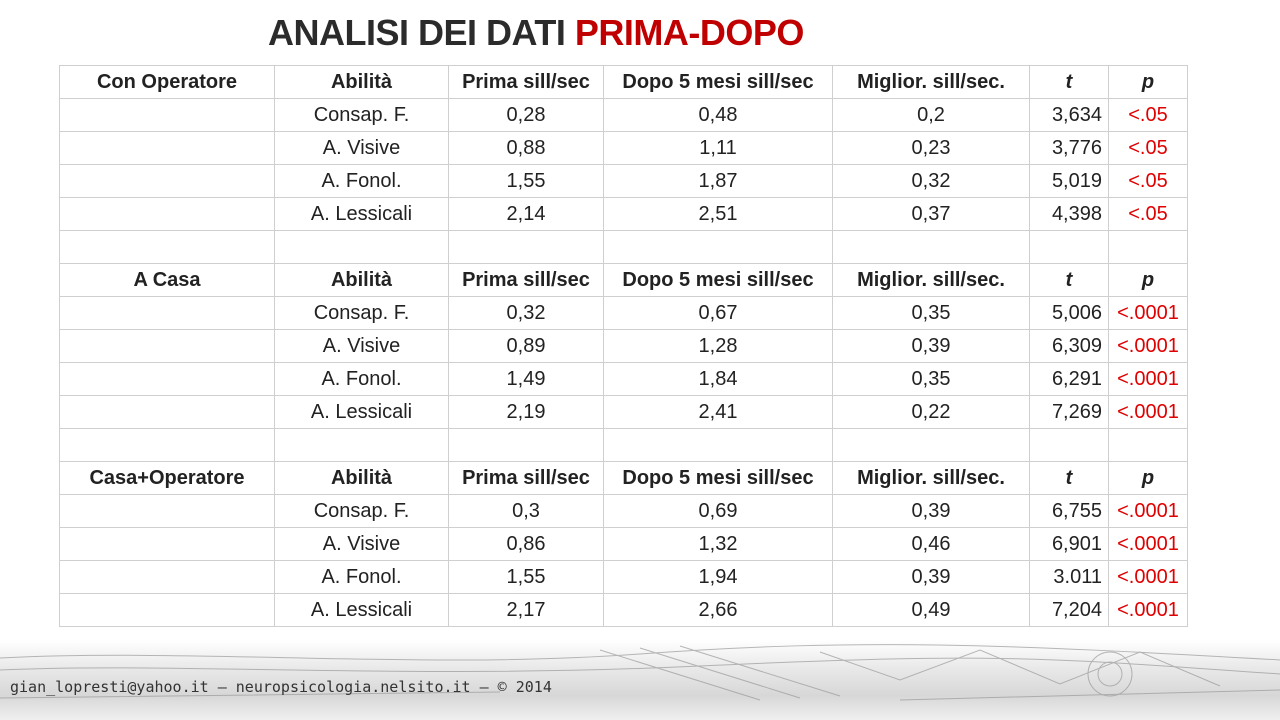 Image resolution: width=1280 pixels, height=720 pixels. What do you see at coordinates (718, 181) in the screenshot?
I see `cell-after: 1,87` at bounding box center [718, 181].